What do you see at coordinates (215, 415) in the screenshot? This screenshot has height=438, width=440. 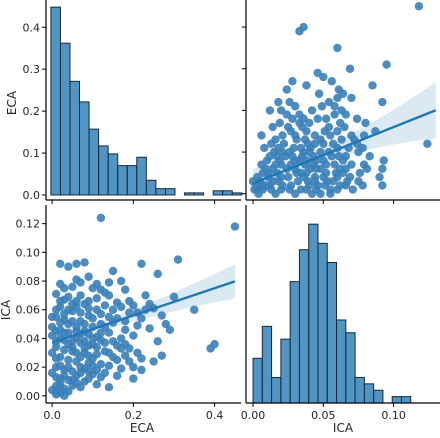 I see `x-tick-label: 0.4` at bounding box center [215, 415].